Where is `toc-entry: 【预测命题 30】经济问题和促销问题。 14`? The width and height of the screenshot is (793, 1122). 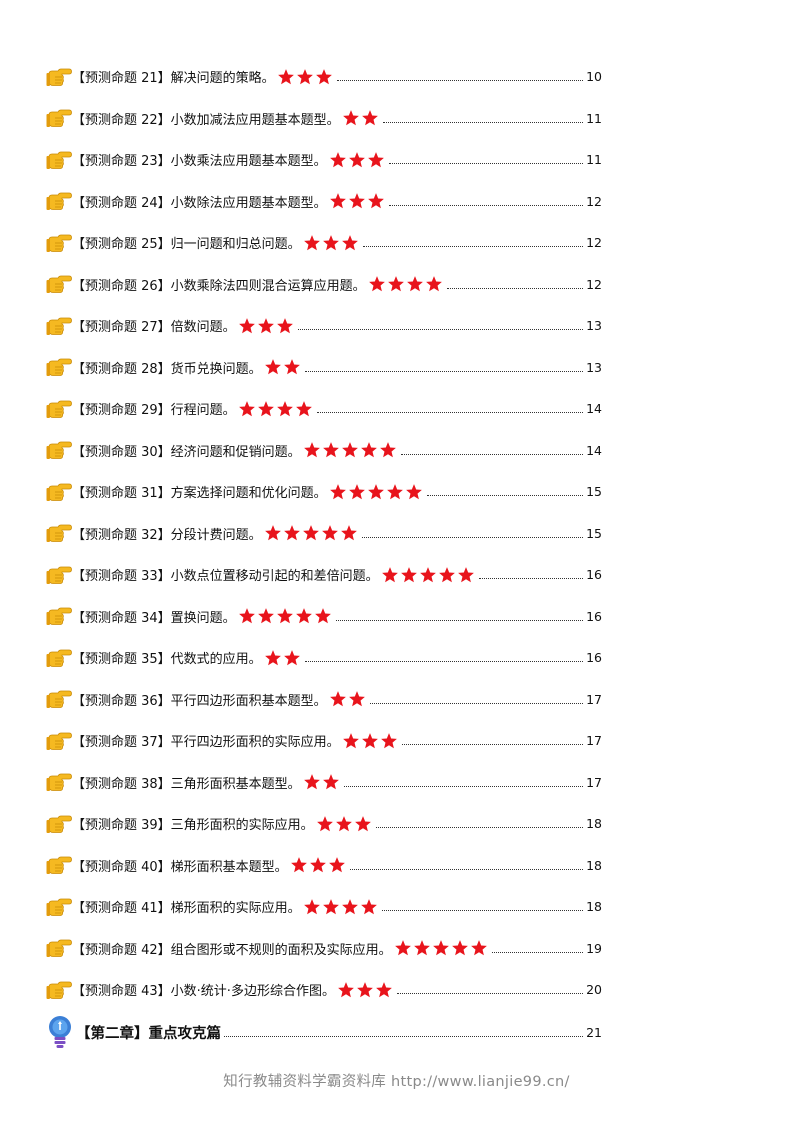
toc-entry: 【预测命题 30】经济问题和促销问题。 14 is located at coordinates (324, 451).